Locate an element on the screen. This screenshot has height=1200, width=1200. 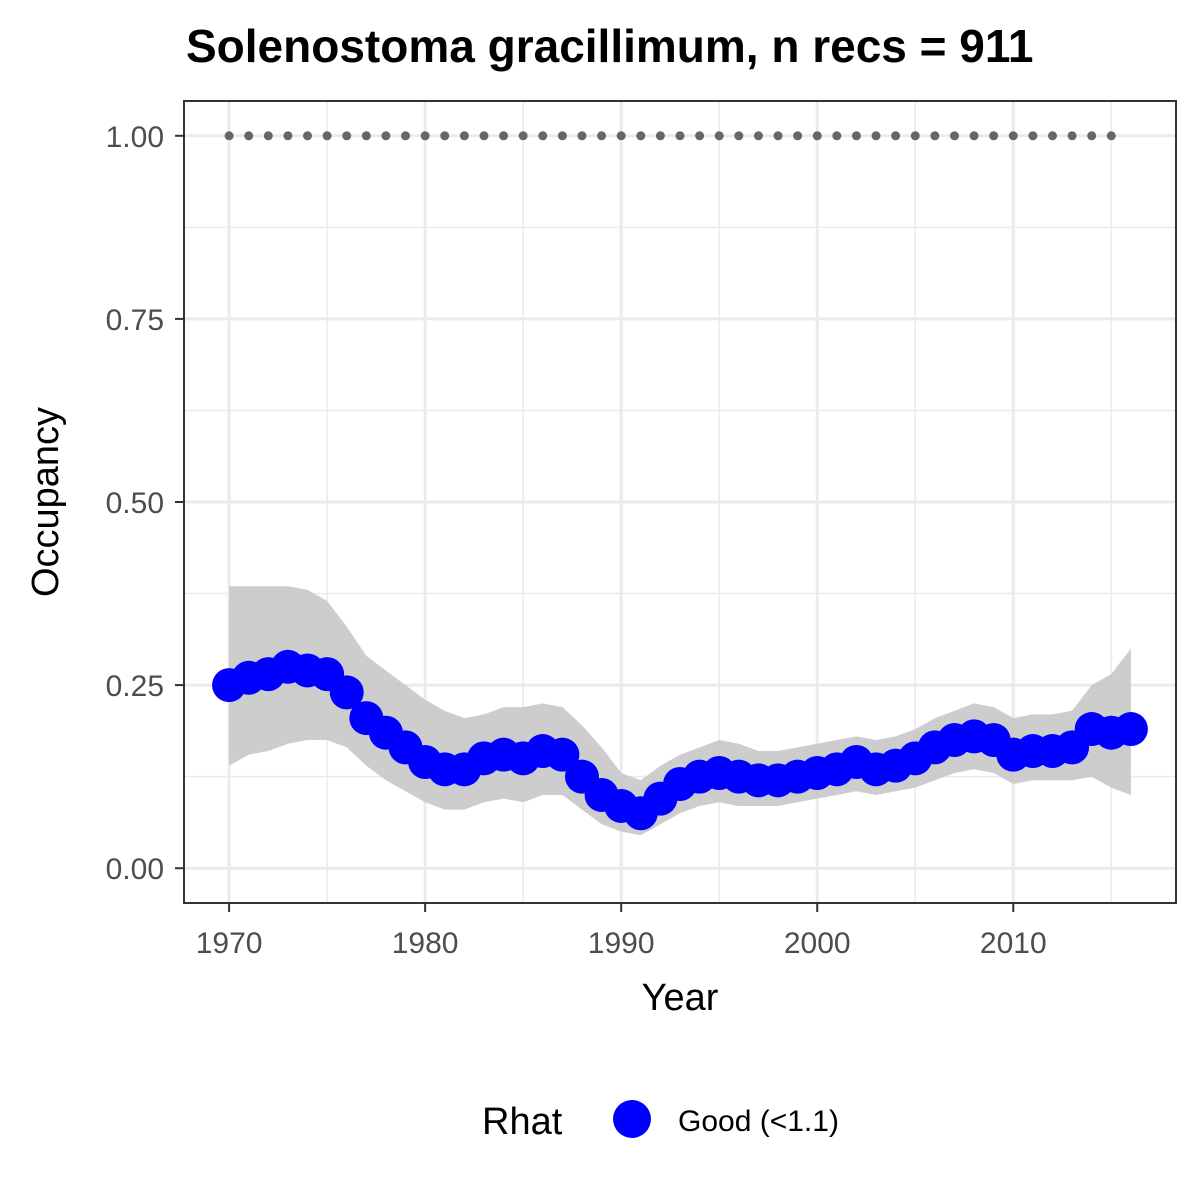
x-tick-label: 1980 is located at coordinates (425, 943).